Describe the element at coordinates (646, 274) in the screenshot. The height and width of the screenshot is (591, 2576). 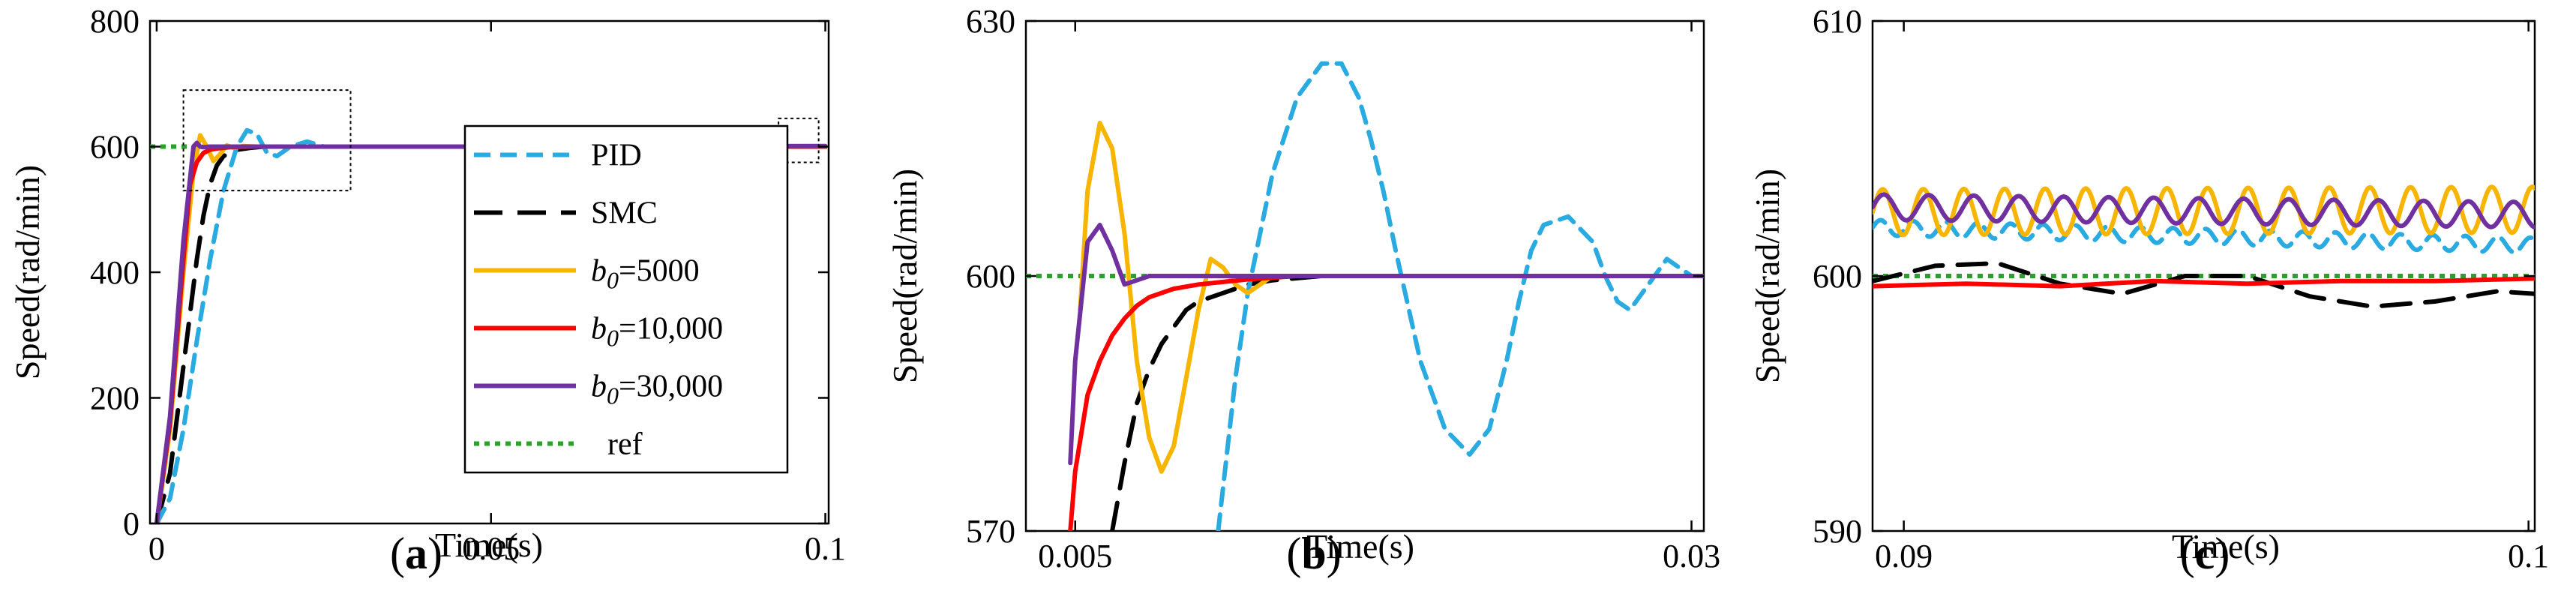
I see `legend-label: b0=5000` at that location.